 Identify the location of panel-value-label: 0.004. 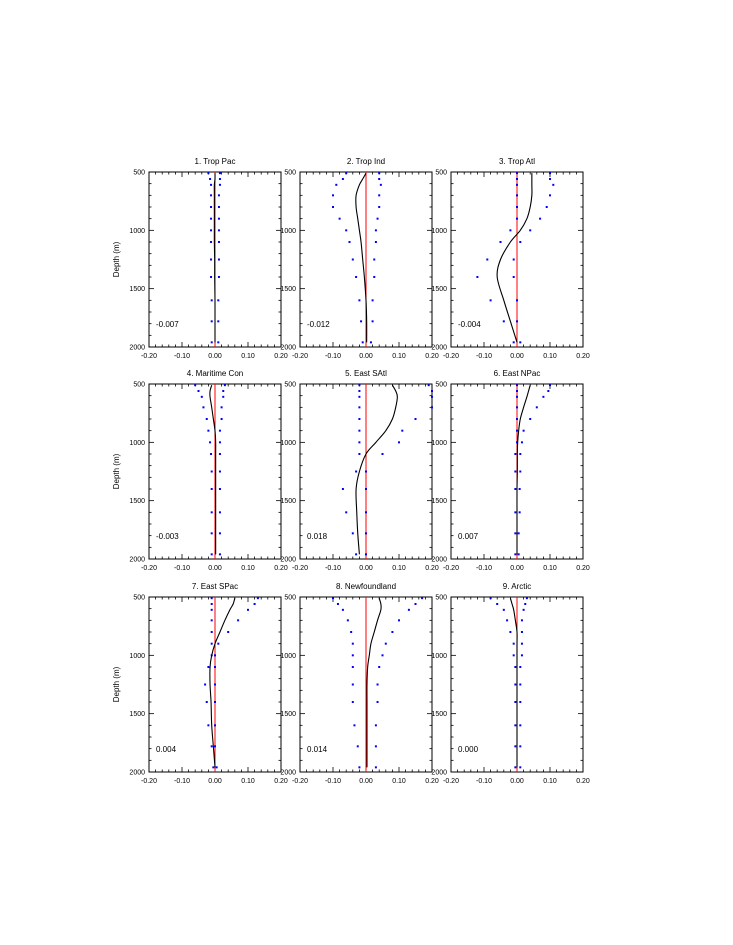
(166, 749).